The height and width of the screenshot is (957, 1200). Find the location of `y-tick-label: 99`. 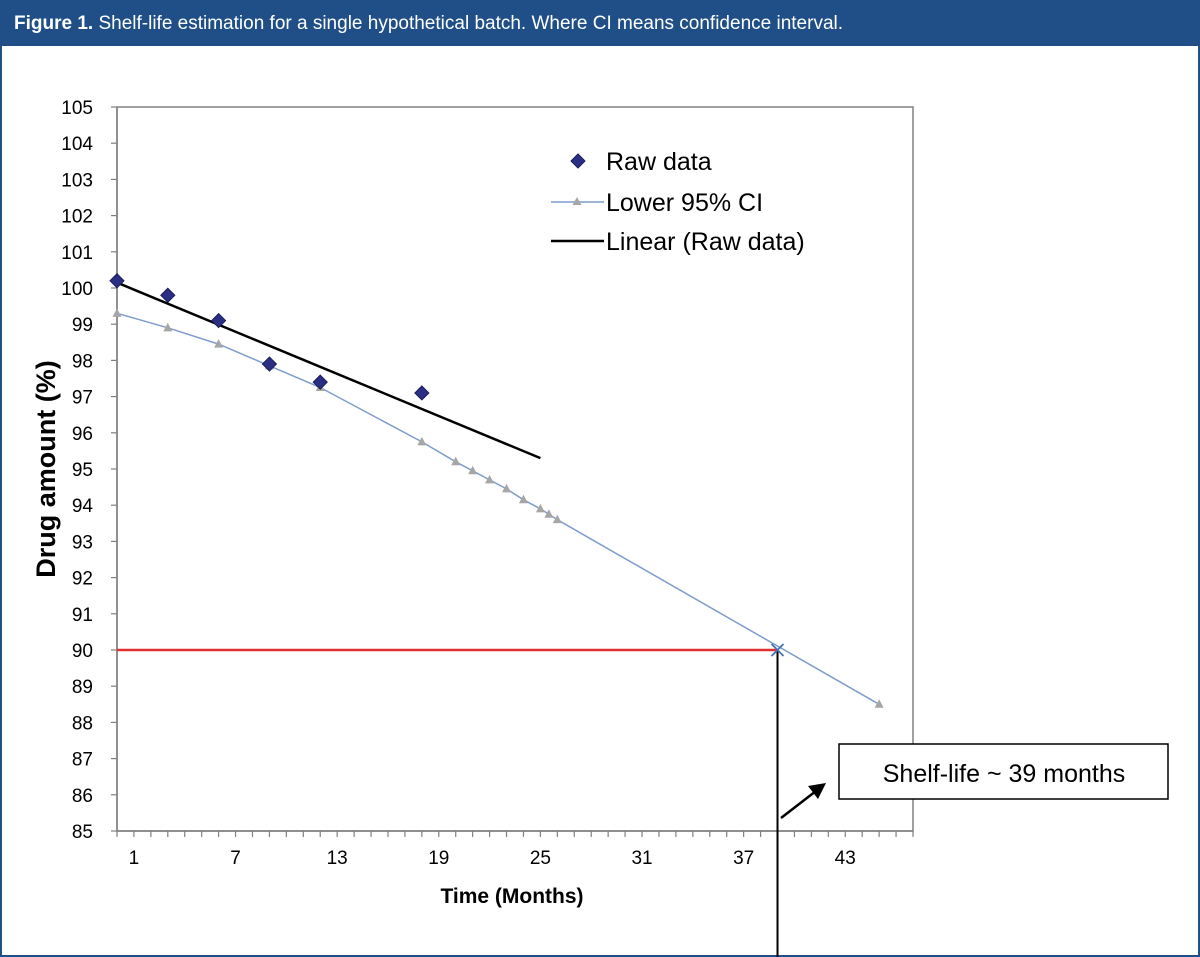

y-tick-label: 99 is located at coordinates (82, 325).